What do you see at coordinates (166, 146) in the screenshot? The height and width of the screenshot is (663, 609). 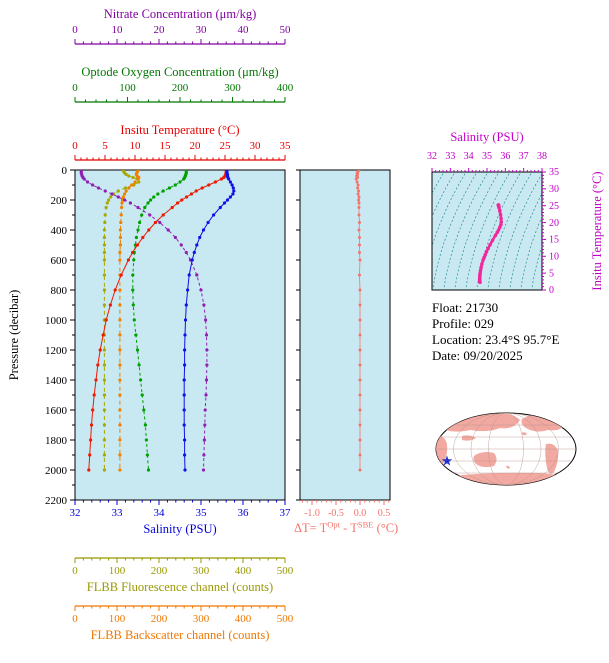 I see `temperature-tick-label: 15` at bounding box center [166, 146].